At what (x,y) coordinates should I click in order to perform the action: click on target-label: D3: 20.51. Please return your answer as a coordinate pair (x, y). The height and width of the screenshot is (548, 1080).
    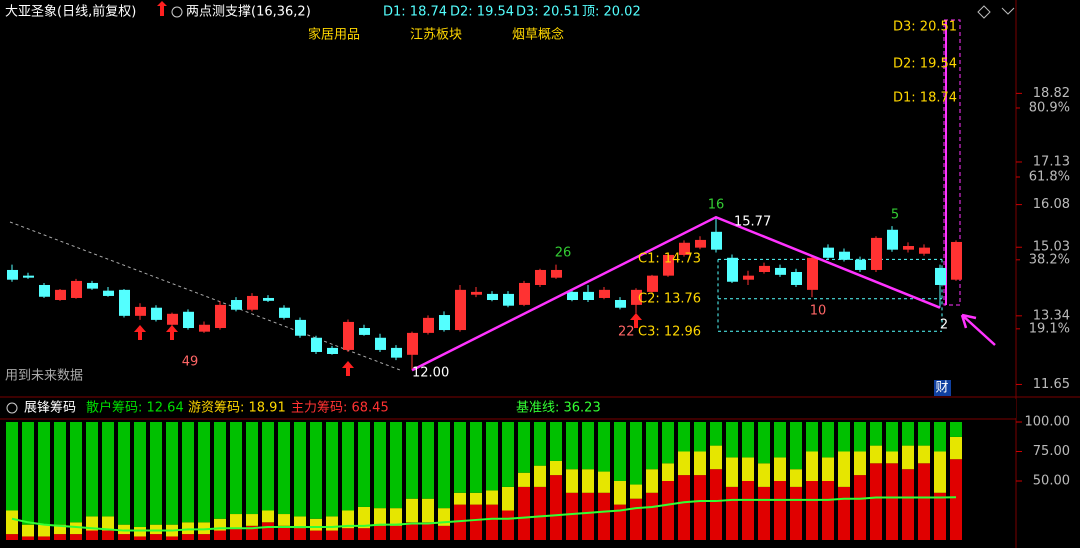
    Looking at the image, I should click on (925, 27).